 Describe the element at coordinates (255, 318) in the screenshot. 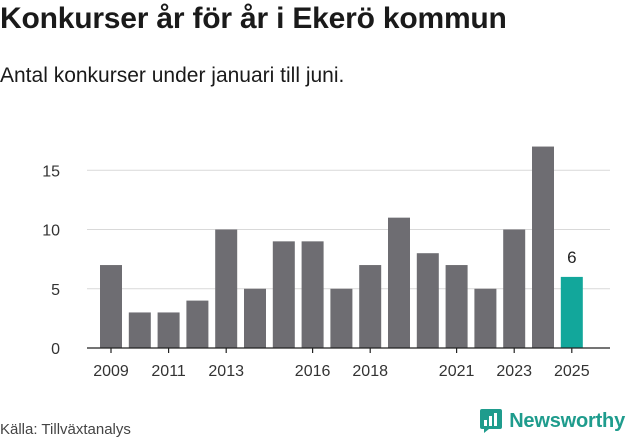

I see `bar-2014` at that location.